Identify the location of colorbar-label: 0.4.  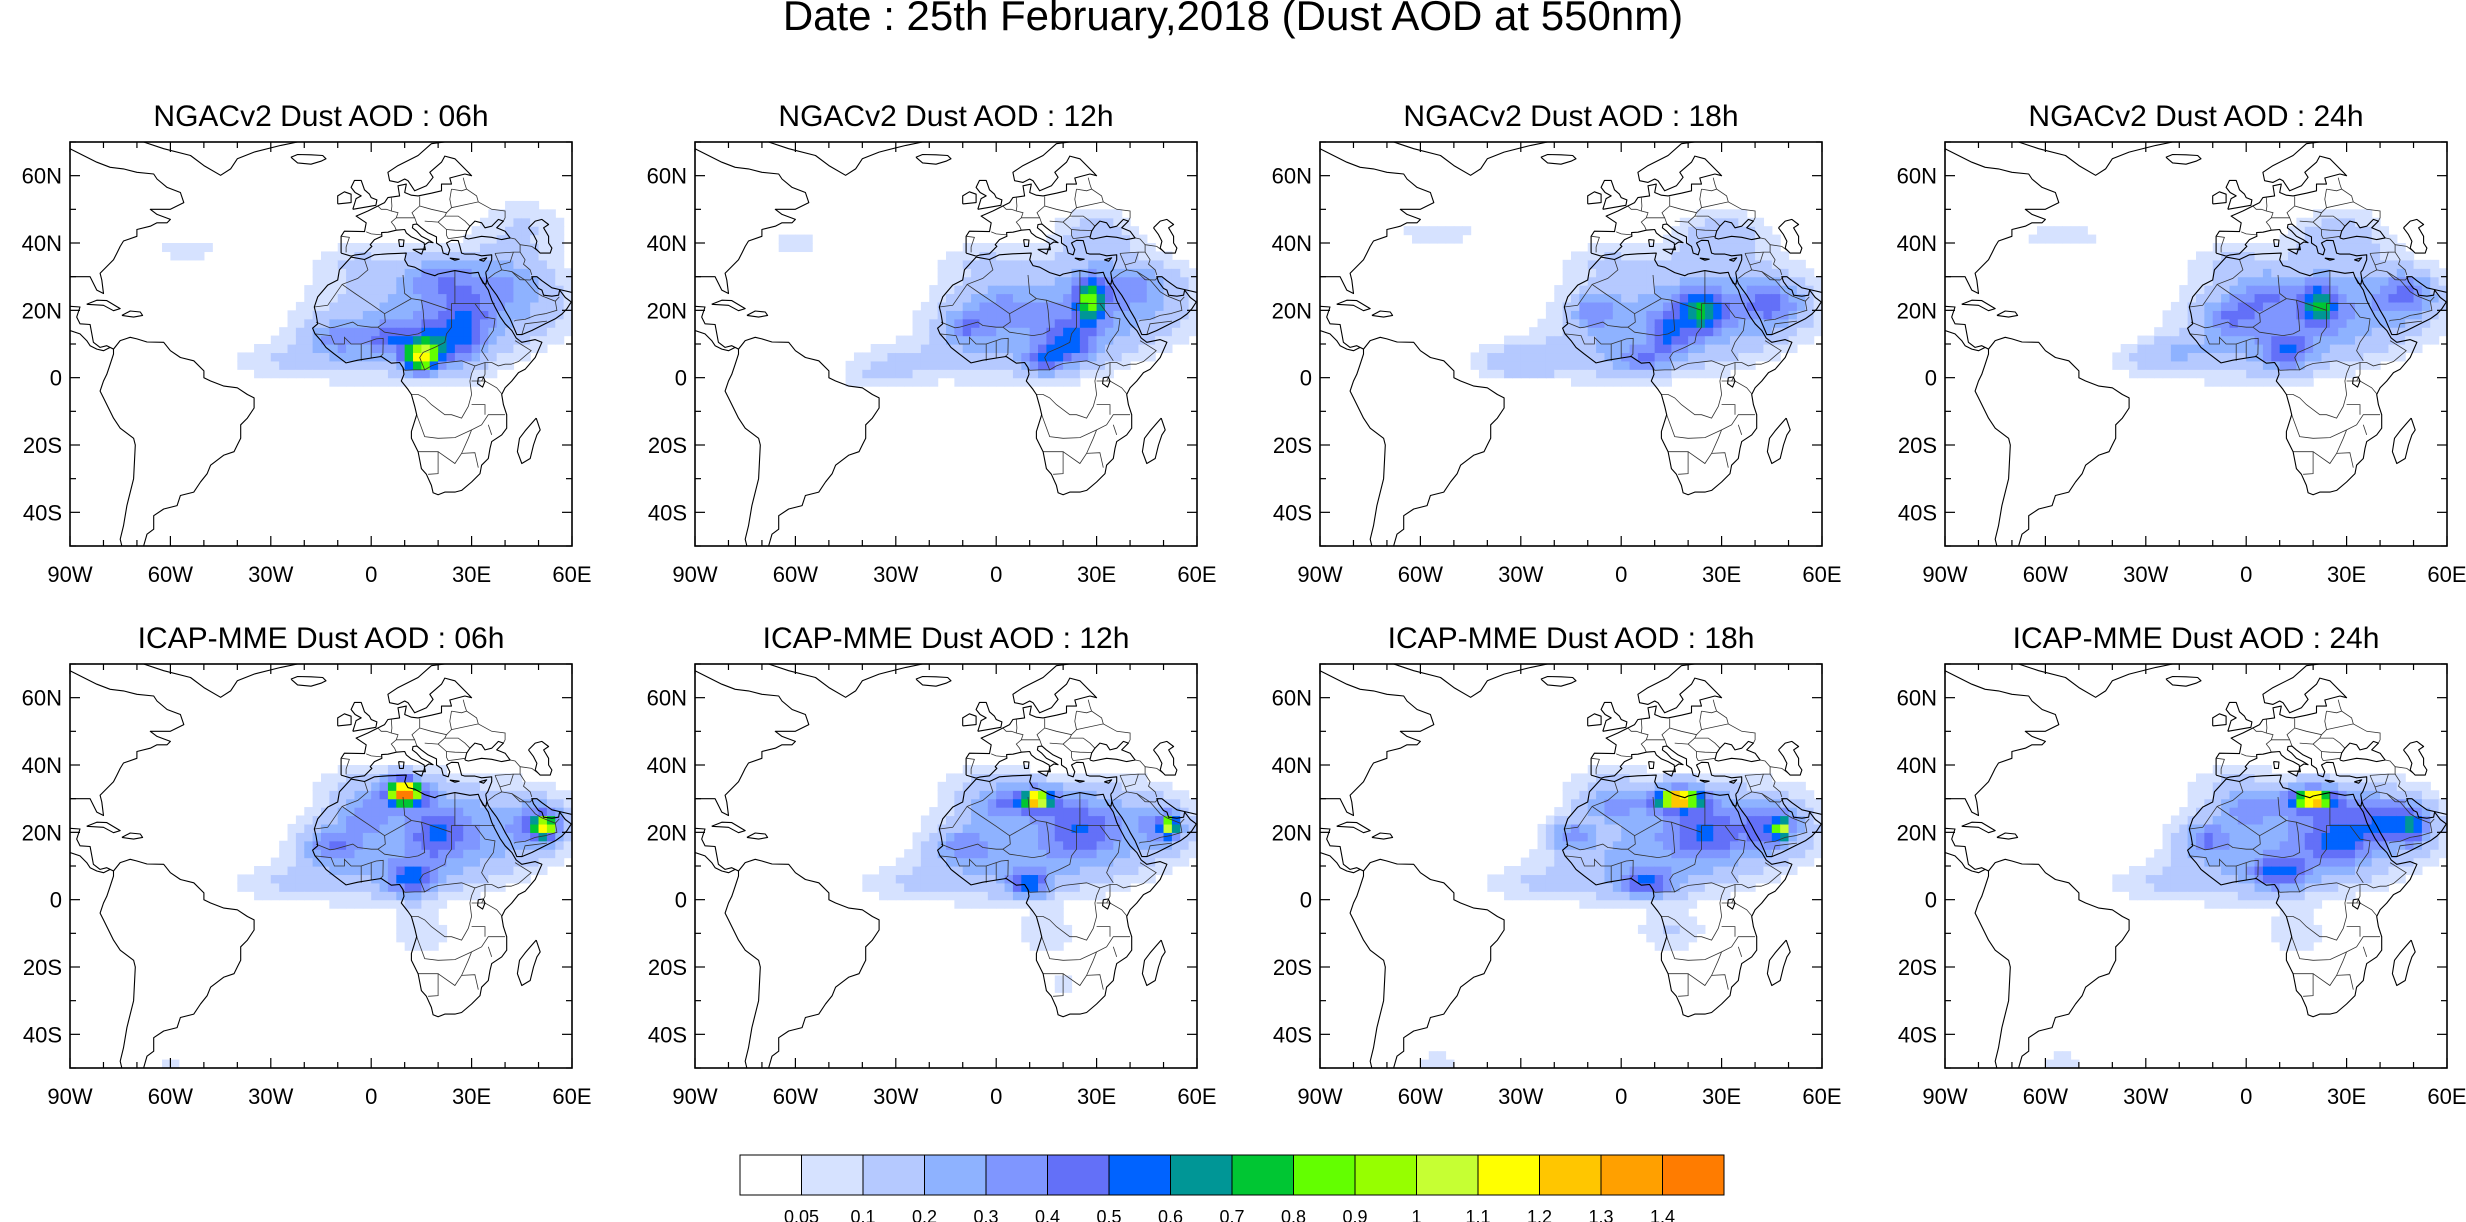
(1047, 1214).